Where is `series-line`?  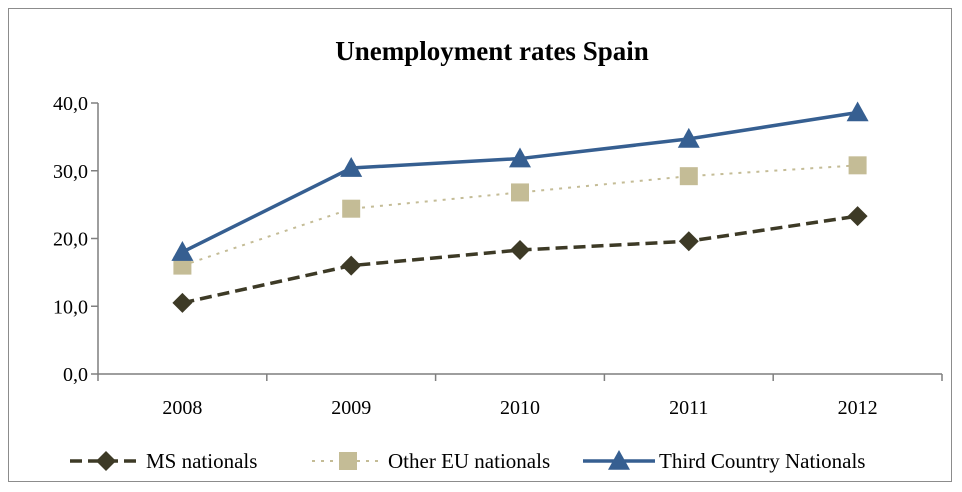
series-line is located at coordinates (520, 215).